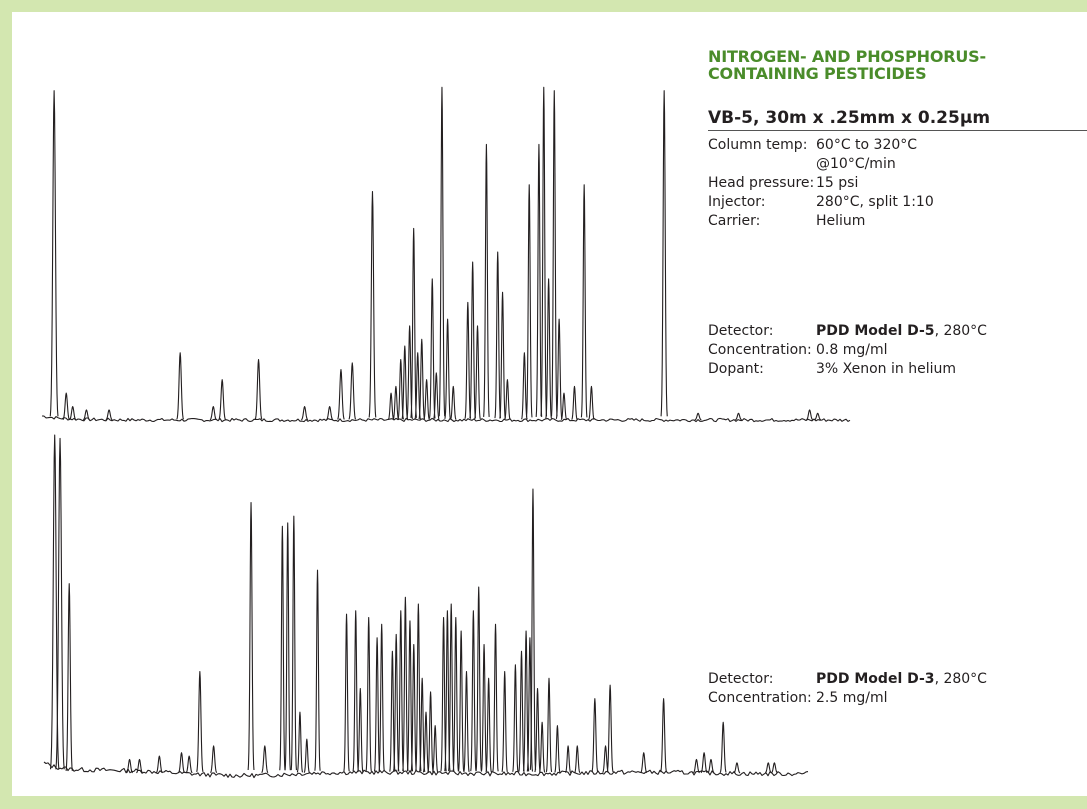 Image resolution: width=1087 pixels, height=809 pixels. I want to click on condition-label: Carrier:, so click(734, 221).